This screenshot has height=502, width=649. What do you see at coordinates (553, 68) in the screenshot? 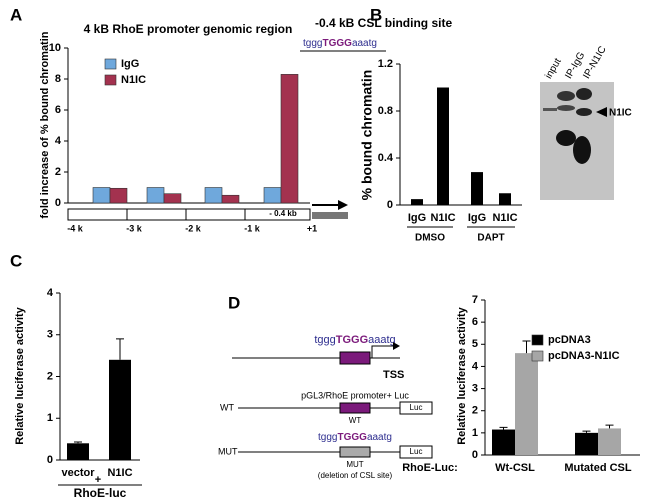
I see `lane-label: input` at bounding box center [553, 68].